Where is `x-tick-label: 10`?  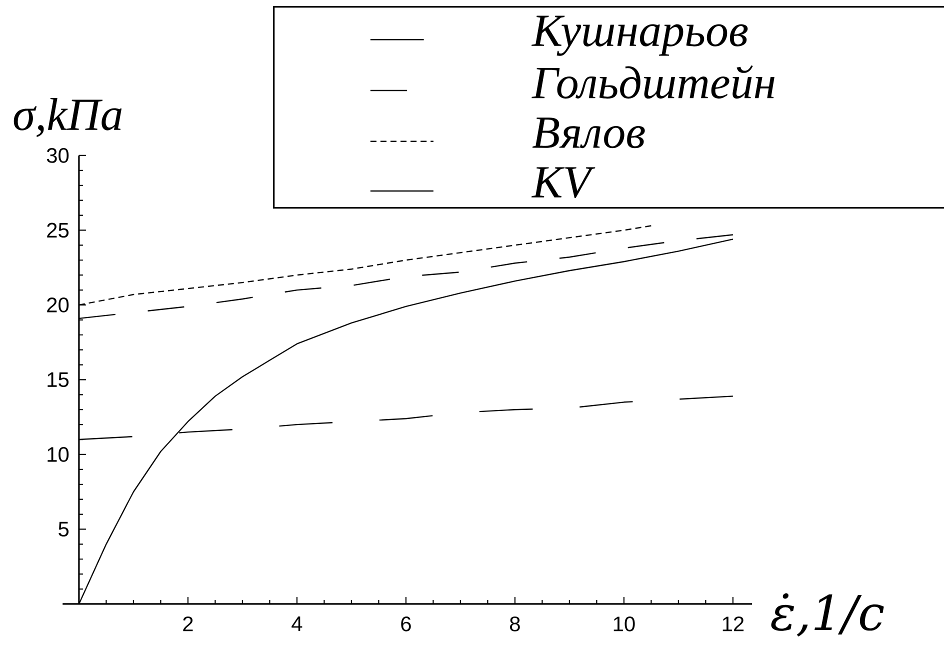
x-tick-label: 10 is located at coordinates (624, 624).